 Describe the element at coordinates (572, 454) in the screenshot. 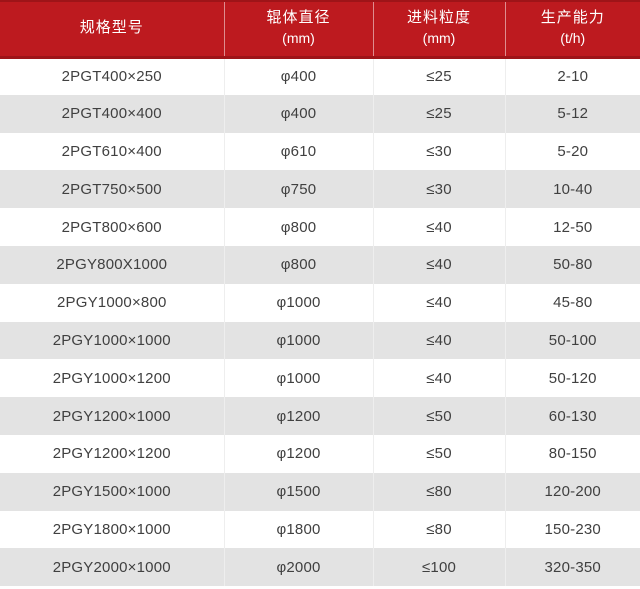

I see `cell-capacity: 80-150` at that location.